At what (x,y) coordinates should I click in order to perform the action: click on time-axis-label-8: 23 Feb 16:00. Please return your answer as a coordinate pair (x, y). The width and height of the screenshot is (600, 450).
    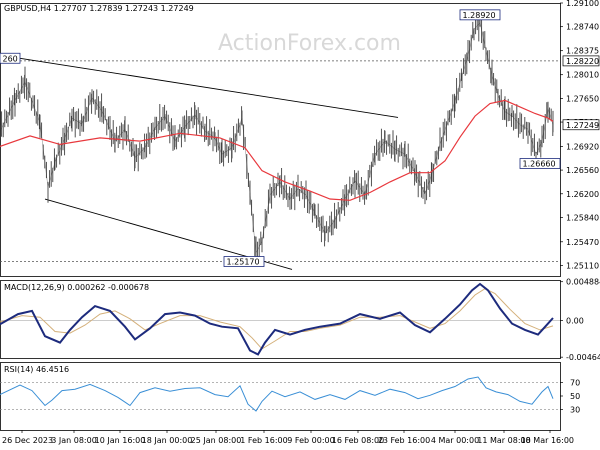
    Looking at the image, I should click on (404, 440).